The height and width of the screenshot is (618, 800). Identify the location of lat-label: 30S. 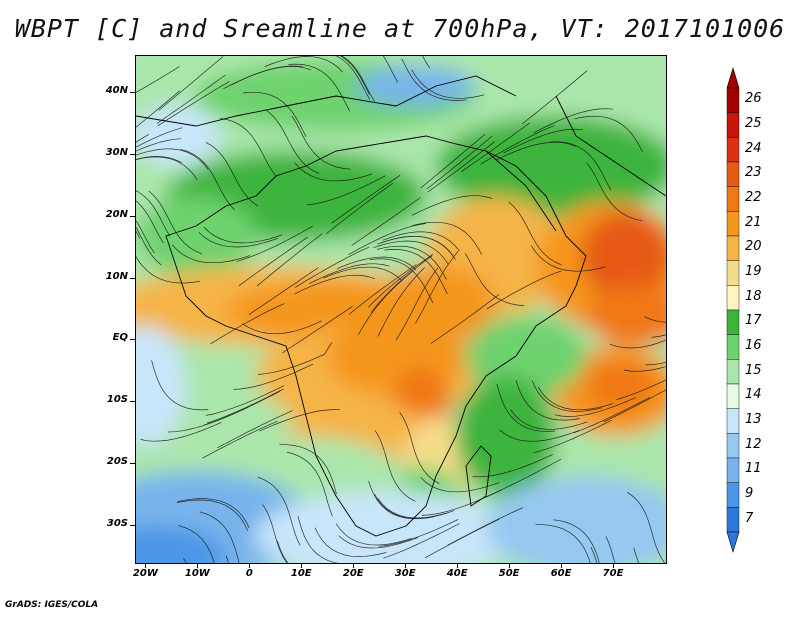
(117, 523).